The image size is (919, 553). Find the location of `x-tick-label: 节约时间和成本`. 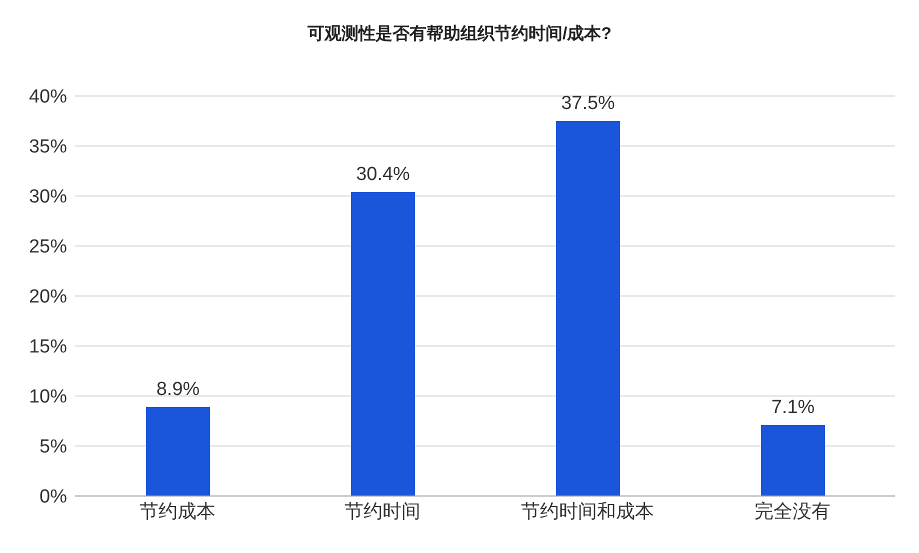

x-tick-label: 节约时间和成本 is located at coordinates (587, 511).